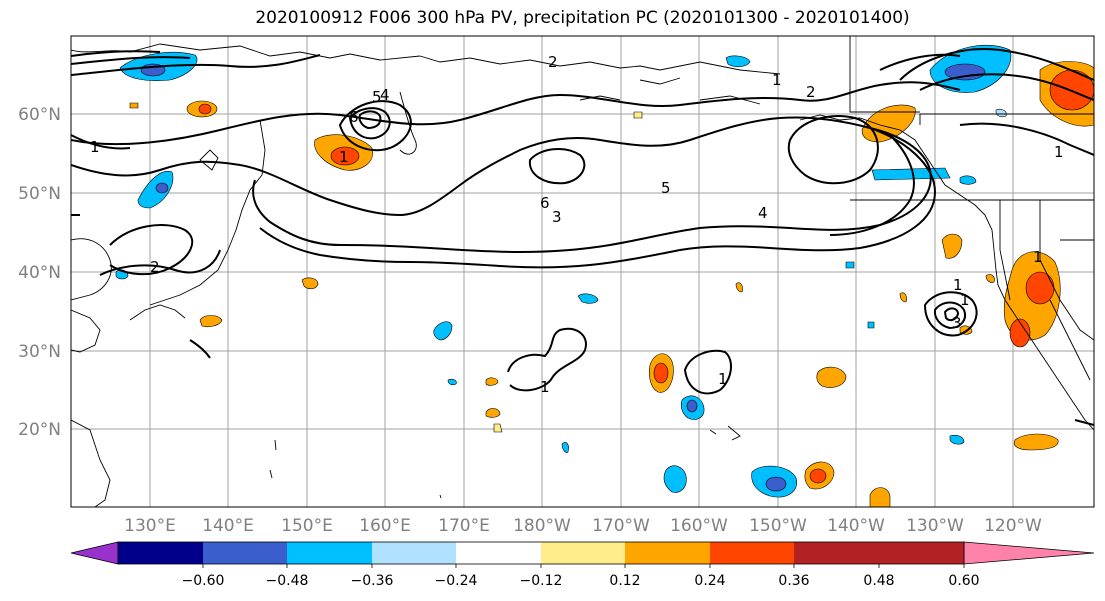 This screenshot has width=1105, height=601. Describe the element at coordinates (709, 581) in the screenshot. I see `colorbar-tick-label: 0.24` at that location.